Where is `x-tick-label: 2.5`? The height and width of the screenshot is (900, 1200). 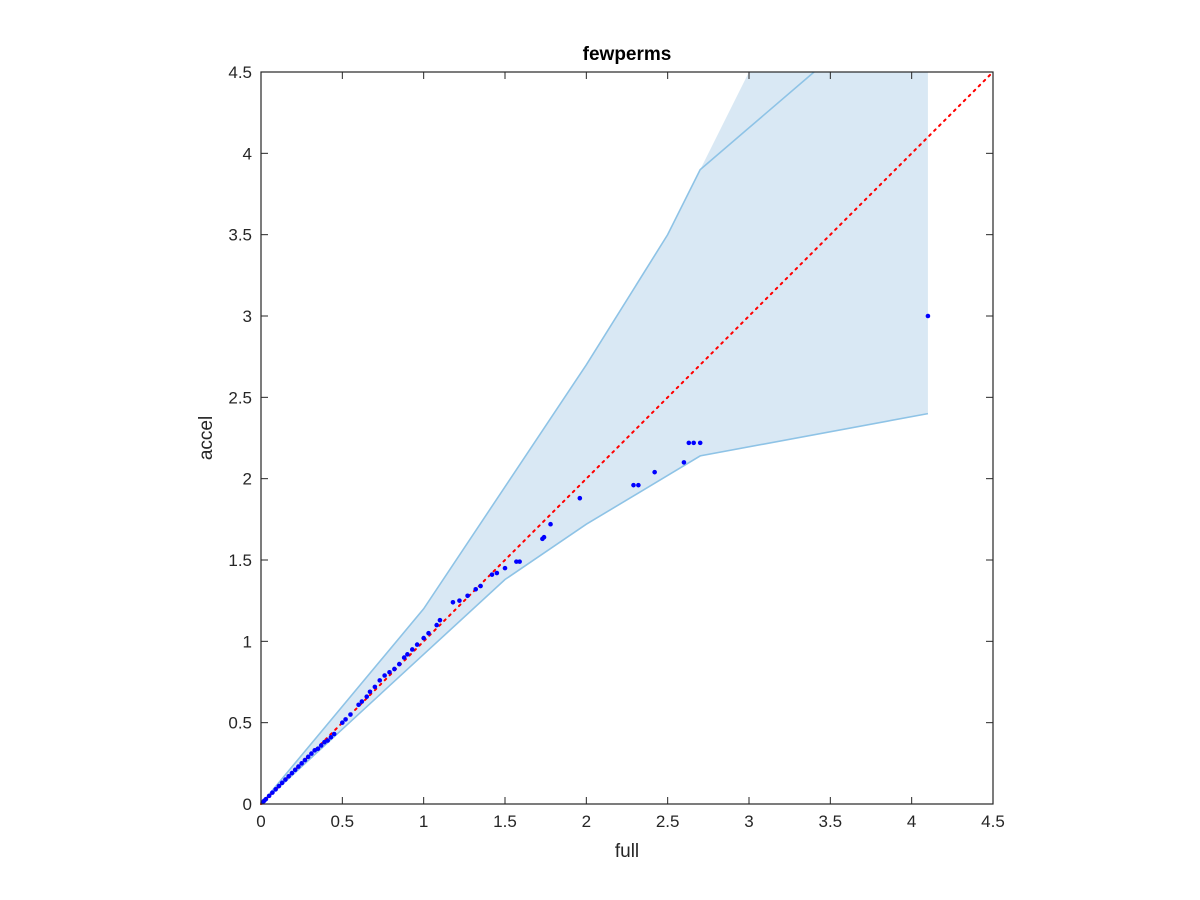 x-tick-label: 2.5 is located at coordinates (668, 821).